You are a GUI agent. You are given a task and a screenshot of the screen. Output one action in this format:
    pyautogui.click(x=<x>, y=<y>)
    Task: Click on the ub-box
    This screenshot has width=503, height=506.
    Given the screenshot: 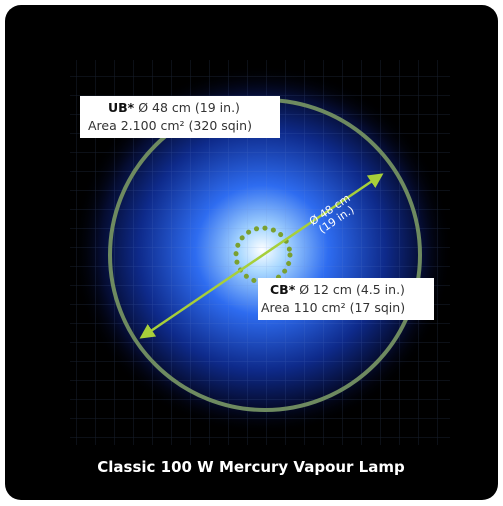 What is the action you would take?
    pyautogui.click(x=180, y=117)
    